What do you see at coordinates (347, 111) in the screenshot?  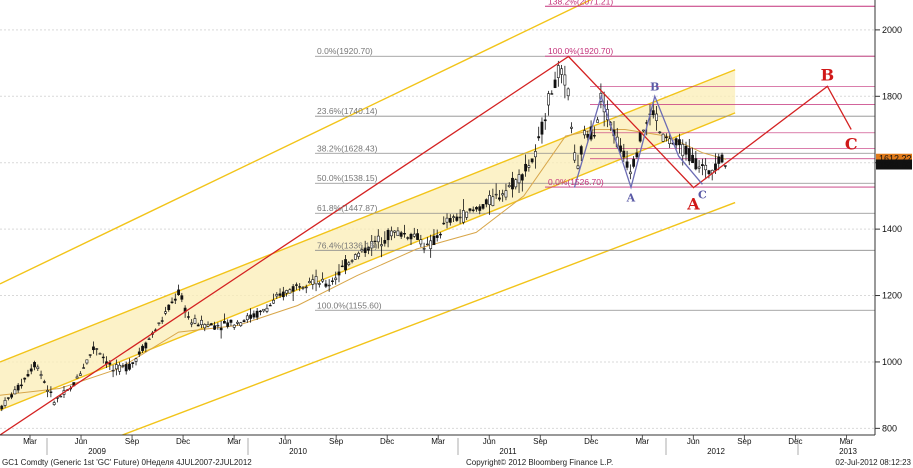 I see `fib-label: 23.6%(1740.14)` at bounding box center [347, 111].